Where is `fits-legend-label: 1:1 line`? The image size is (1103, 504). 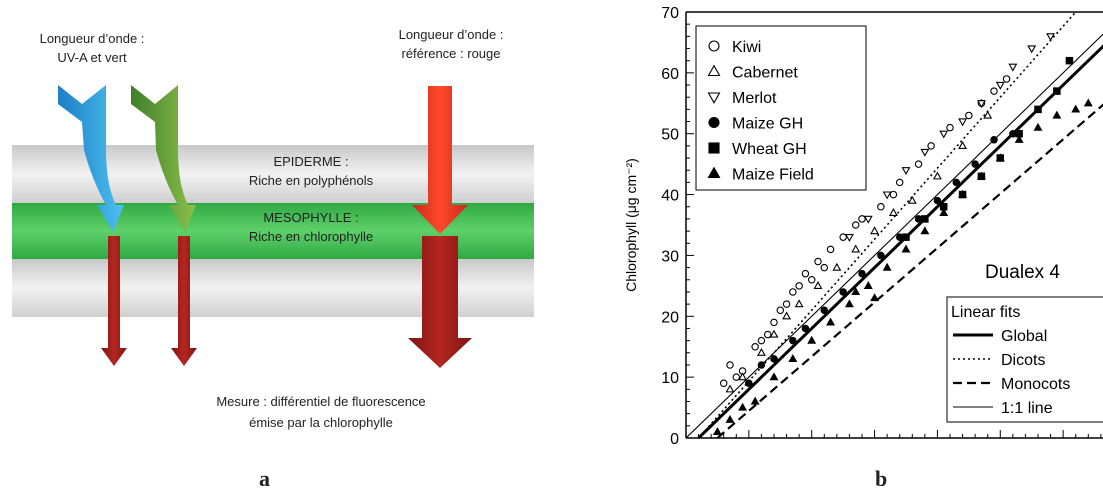
fits-legend-label: 1:1 line is located at coordinates (1027, 408).